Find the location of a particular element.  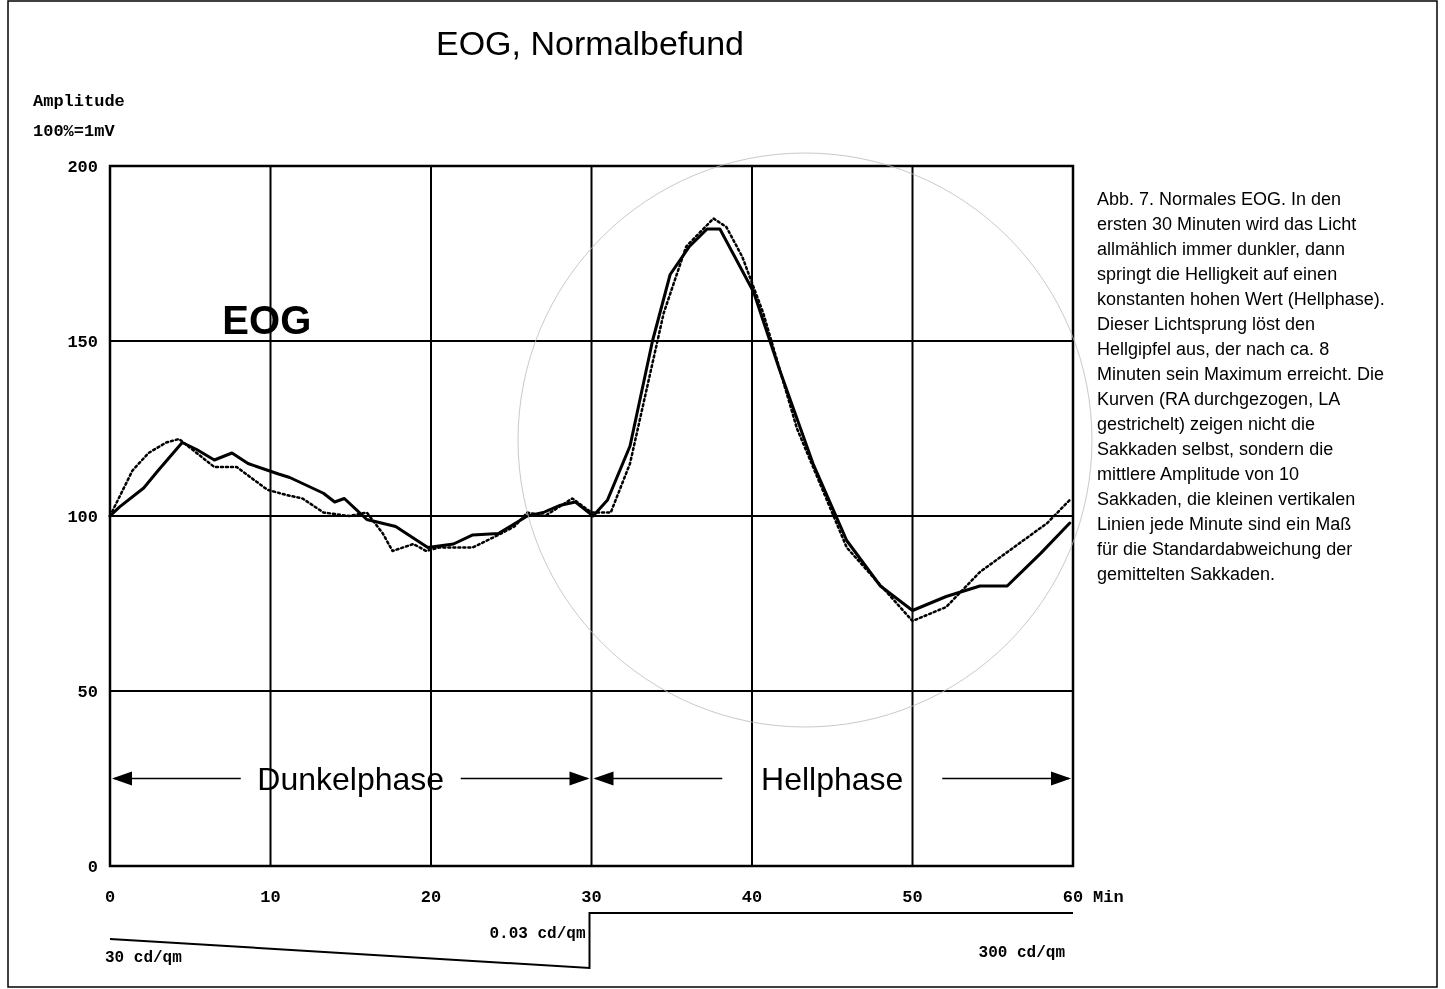

x-axis-title: Min is located at coordinates (1108, 897).